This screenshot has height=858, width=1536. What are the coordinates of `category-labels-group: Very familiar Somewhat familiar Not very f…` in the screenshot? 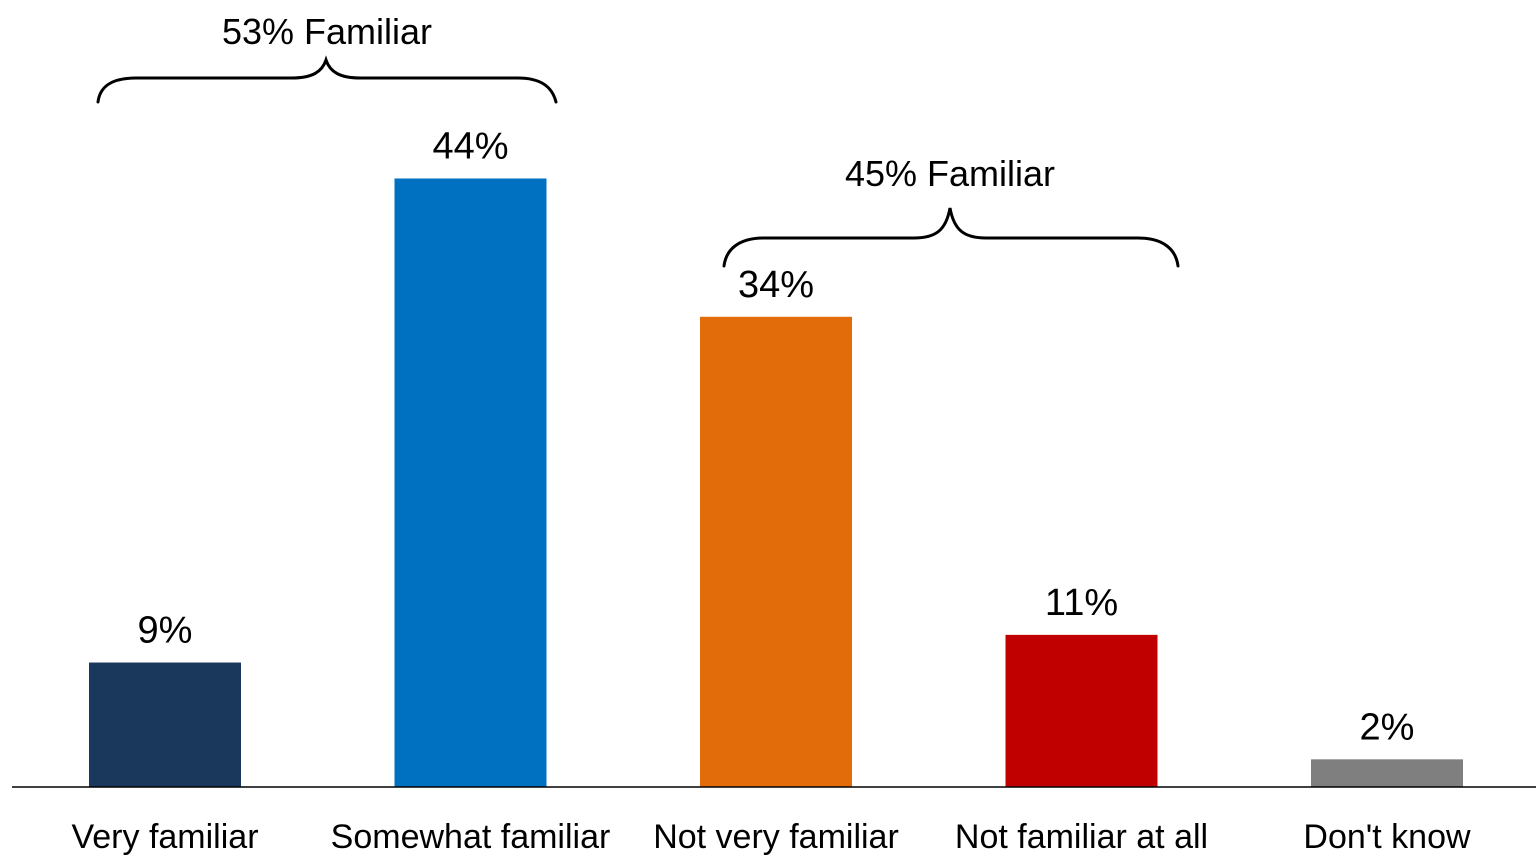 It's located at (771, 837).